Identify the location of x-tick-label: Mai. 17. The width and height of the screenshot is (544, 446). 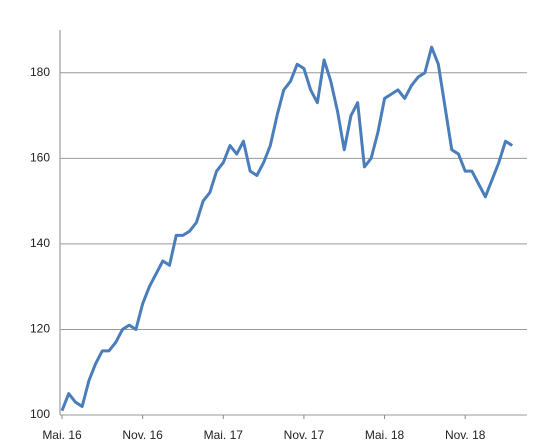
(224, 435).